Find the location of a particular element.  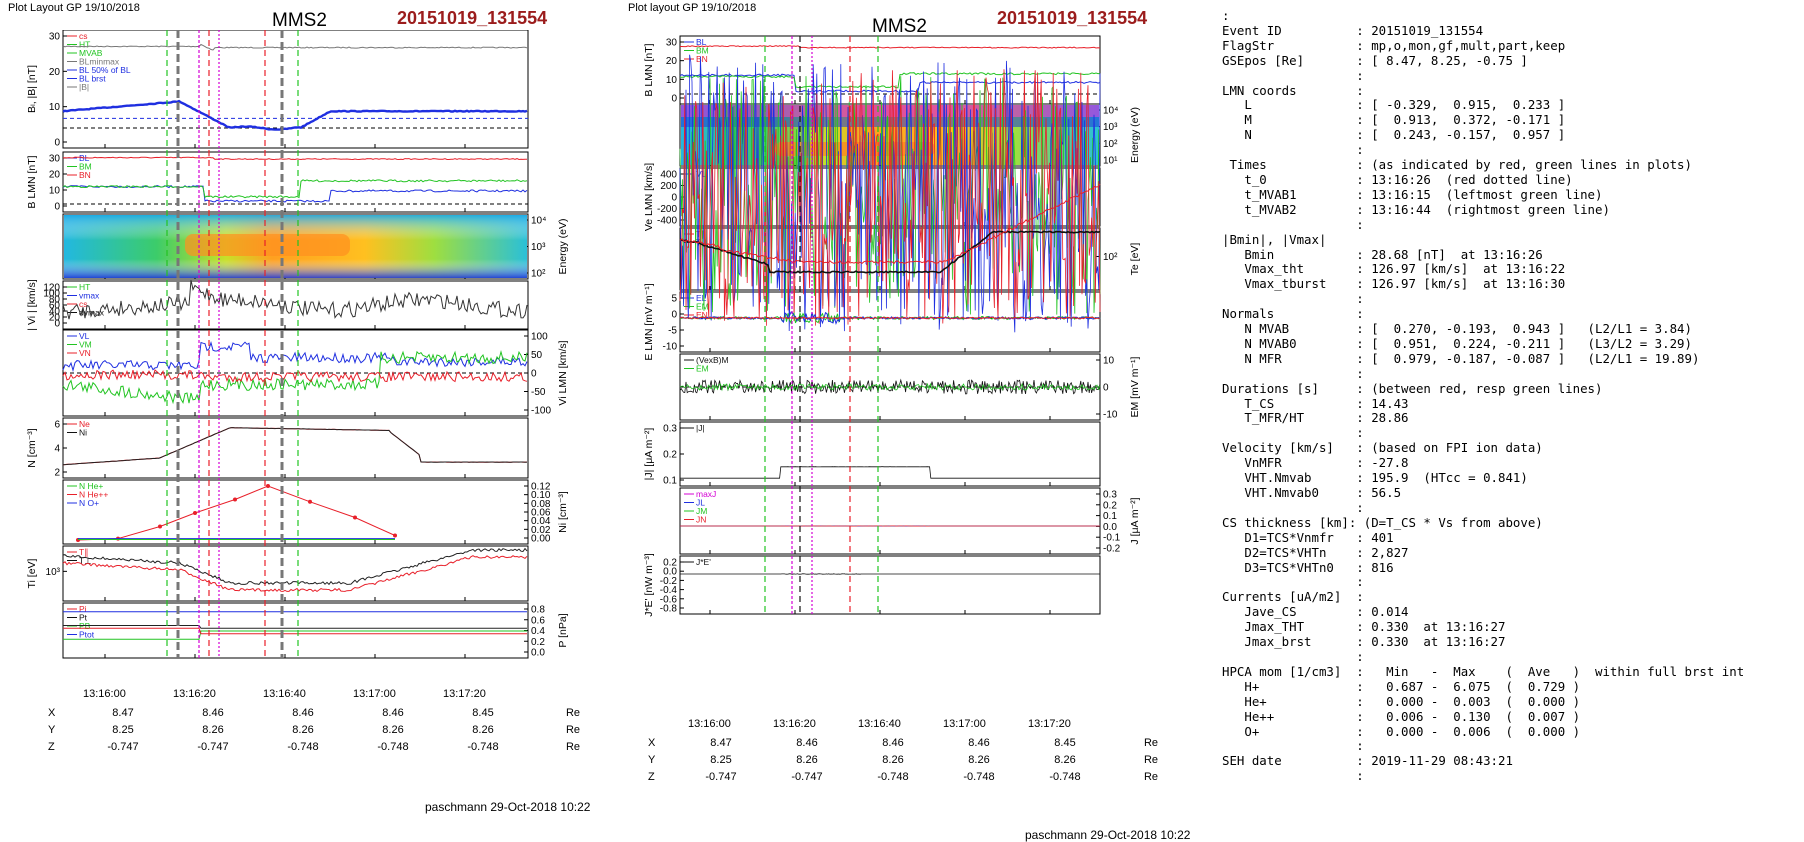

plot2-event-id: 20151019_131554 is located at coordinates (1072, 18).